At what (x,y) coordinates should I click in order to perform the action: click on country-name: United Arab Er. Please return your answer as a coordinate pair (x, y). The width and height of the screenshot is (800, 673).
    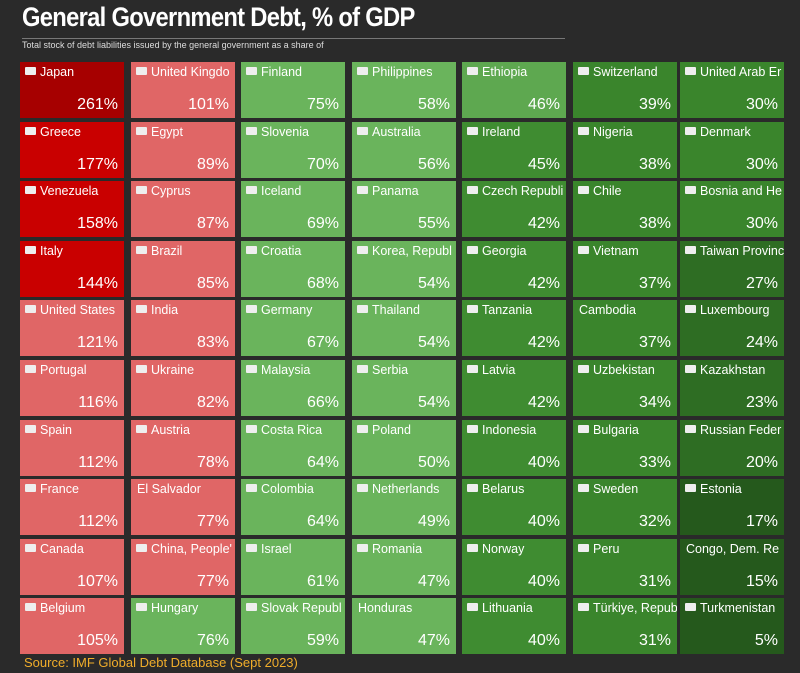
    Looking at the image, I should click on (741, 72).